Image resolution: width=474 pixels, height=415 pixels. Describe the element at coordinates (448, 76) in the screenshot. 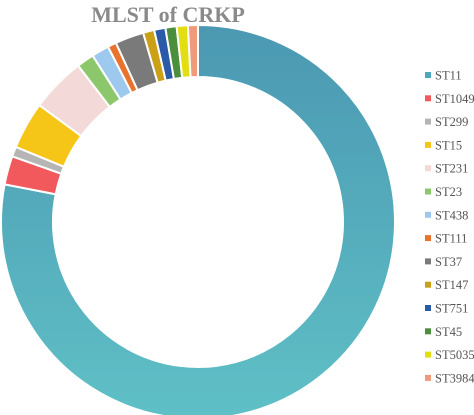

I see `legend-label: ST11` at that location.